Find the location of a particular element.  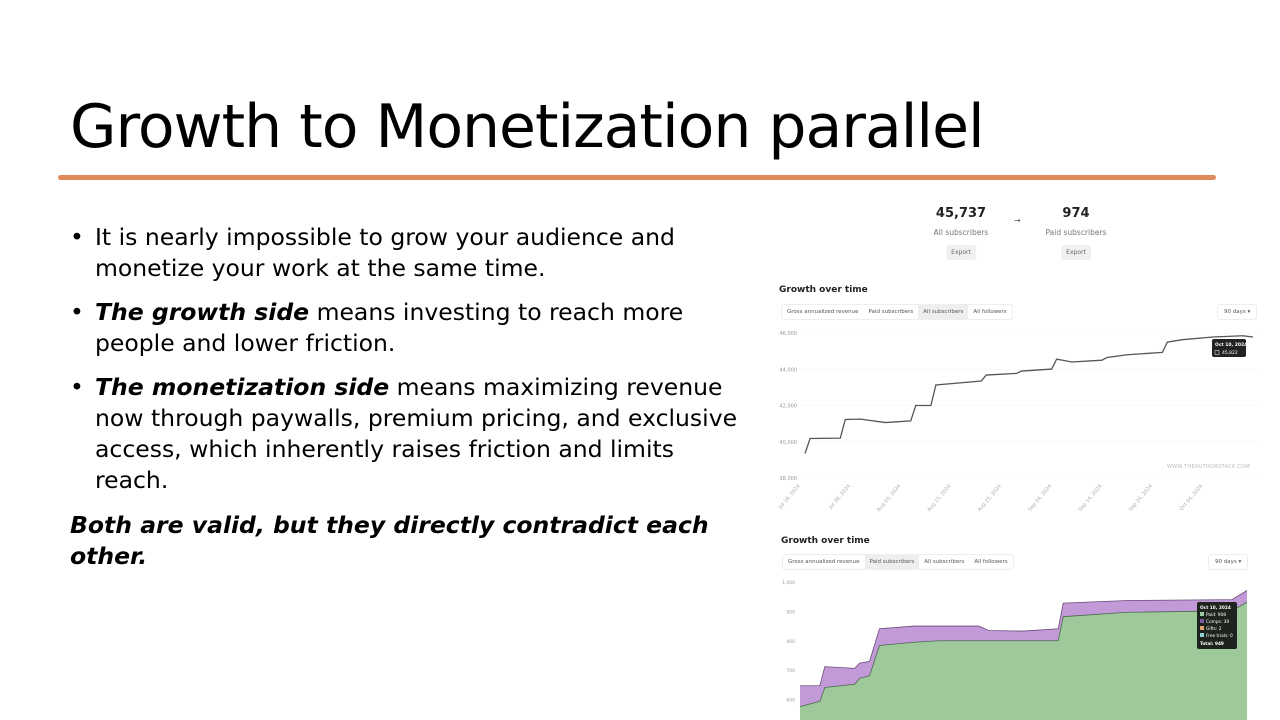

x-tick-label: Sep 24, 2024 is located at coordinates (1141, 497).